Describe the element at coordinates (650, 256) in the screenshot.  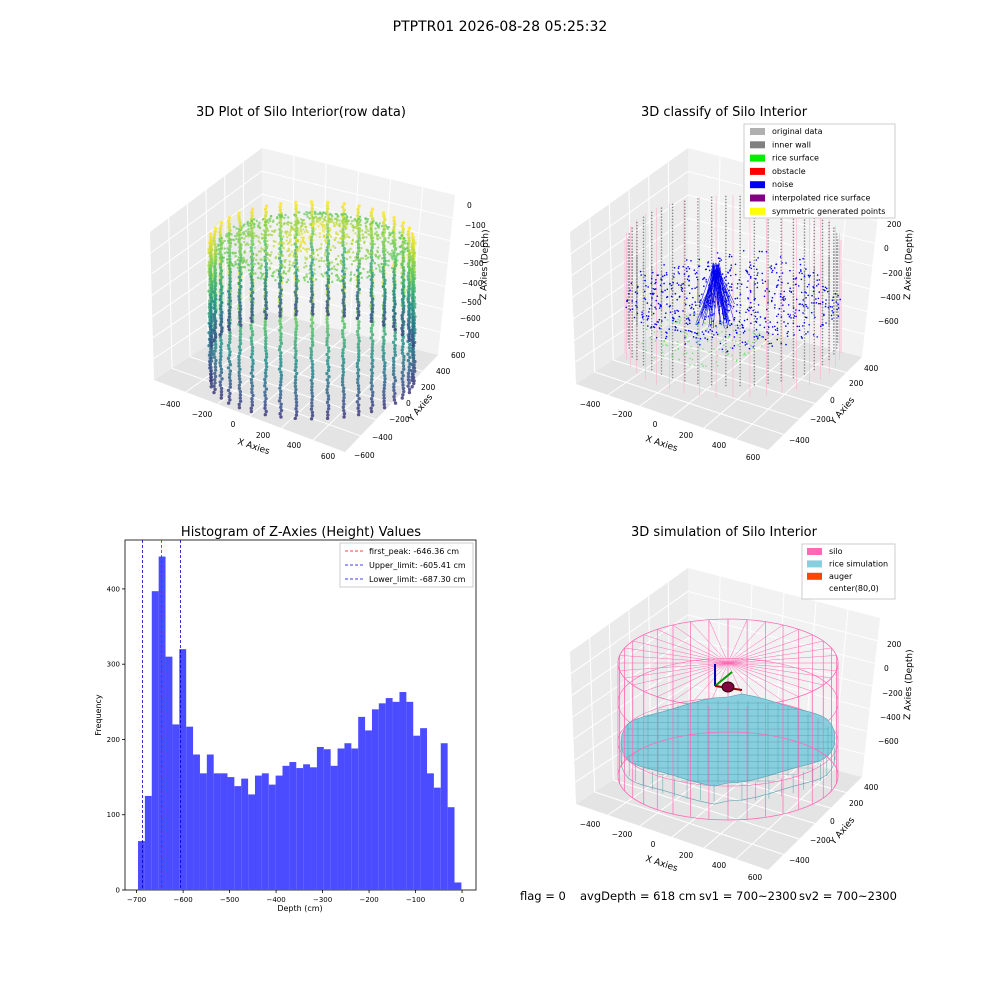
I see `grid-line` at that location.